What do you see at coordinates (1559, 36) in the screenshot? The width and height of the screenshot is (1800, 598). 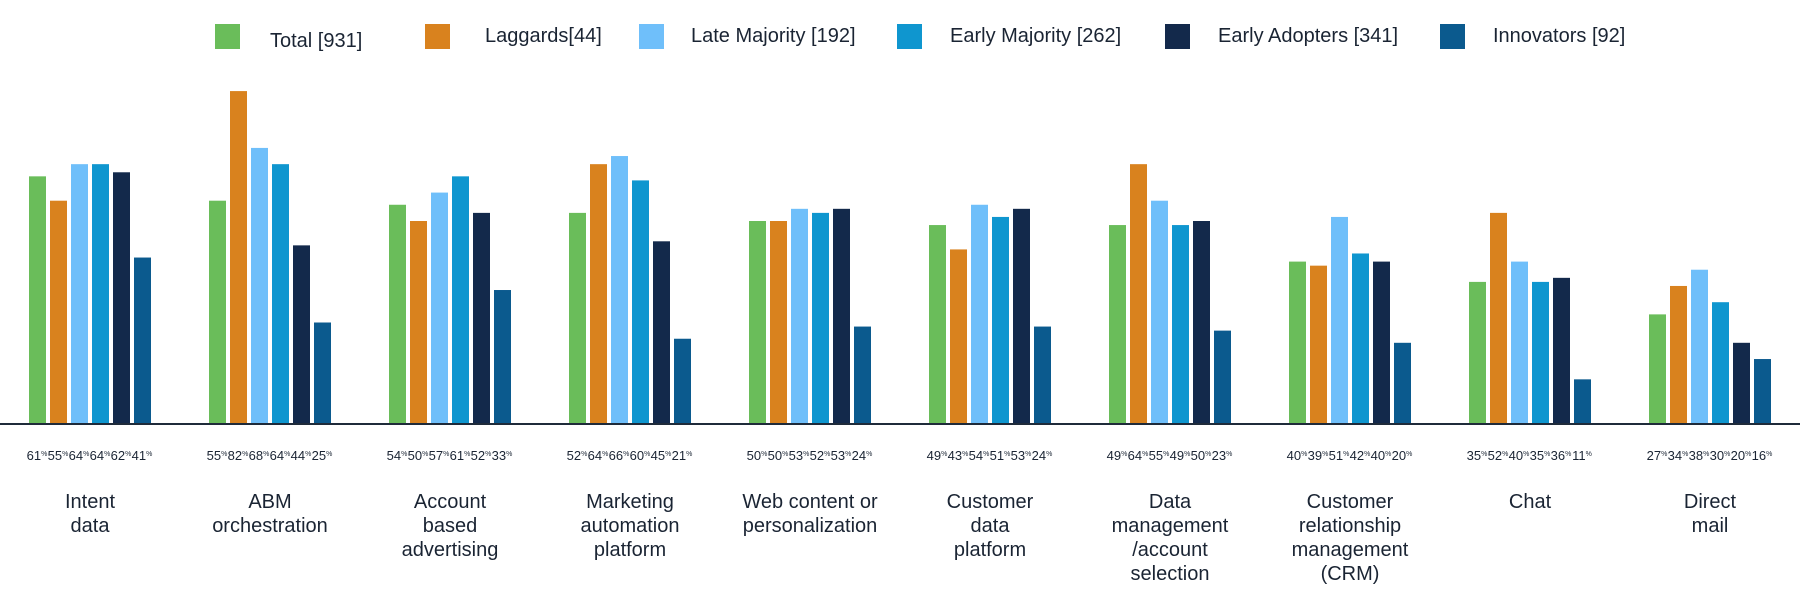 I see `legend-label-innovators-92: Innovators [92]` at bounding box center [1559, 36].